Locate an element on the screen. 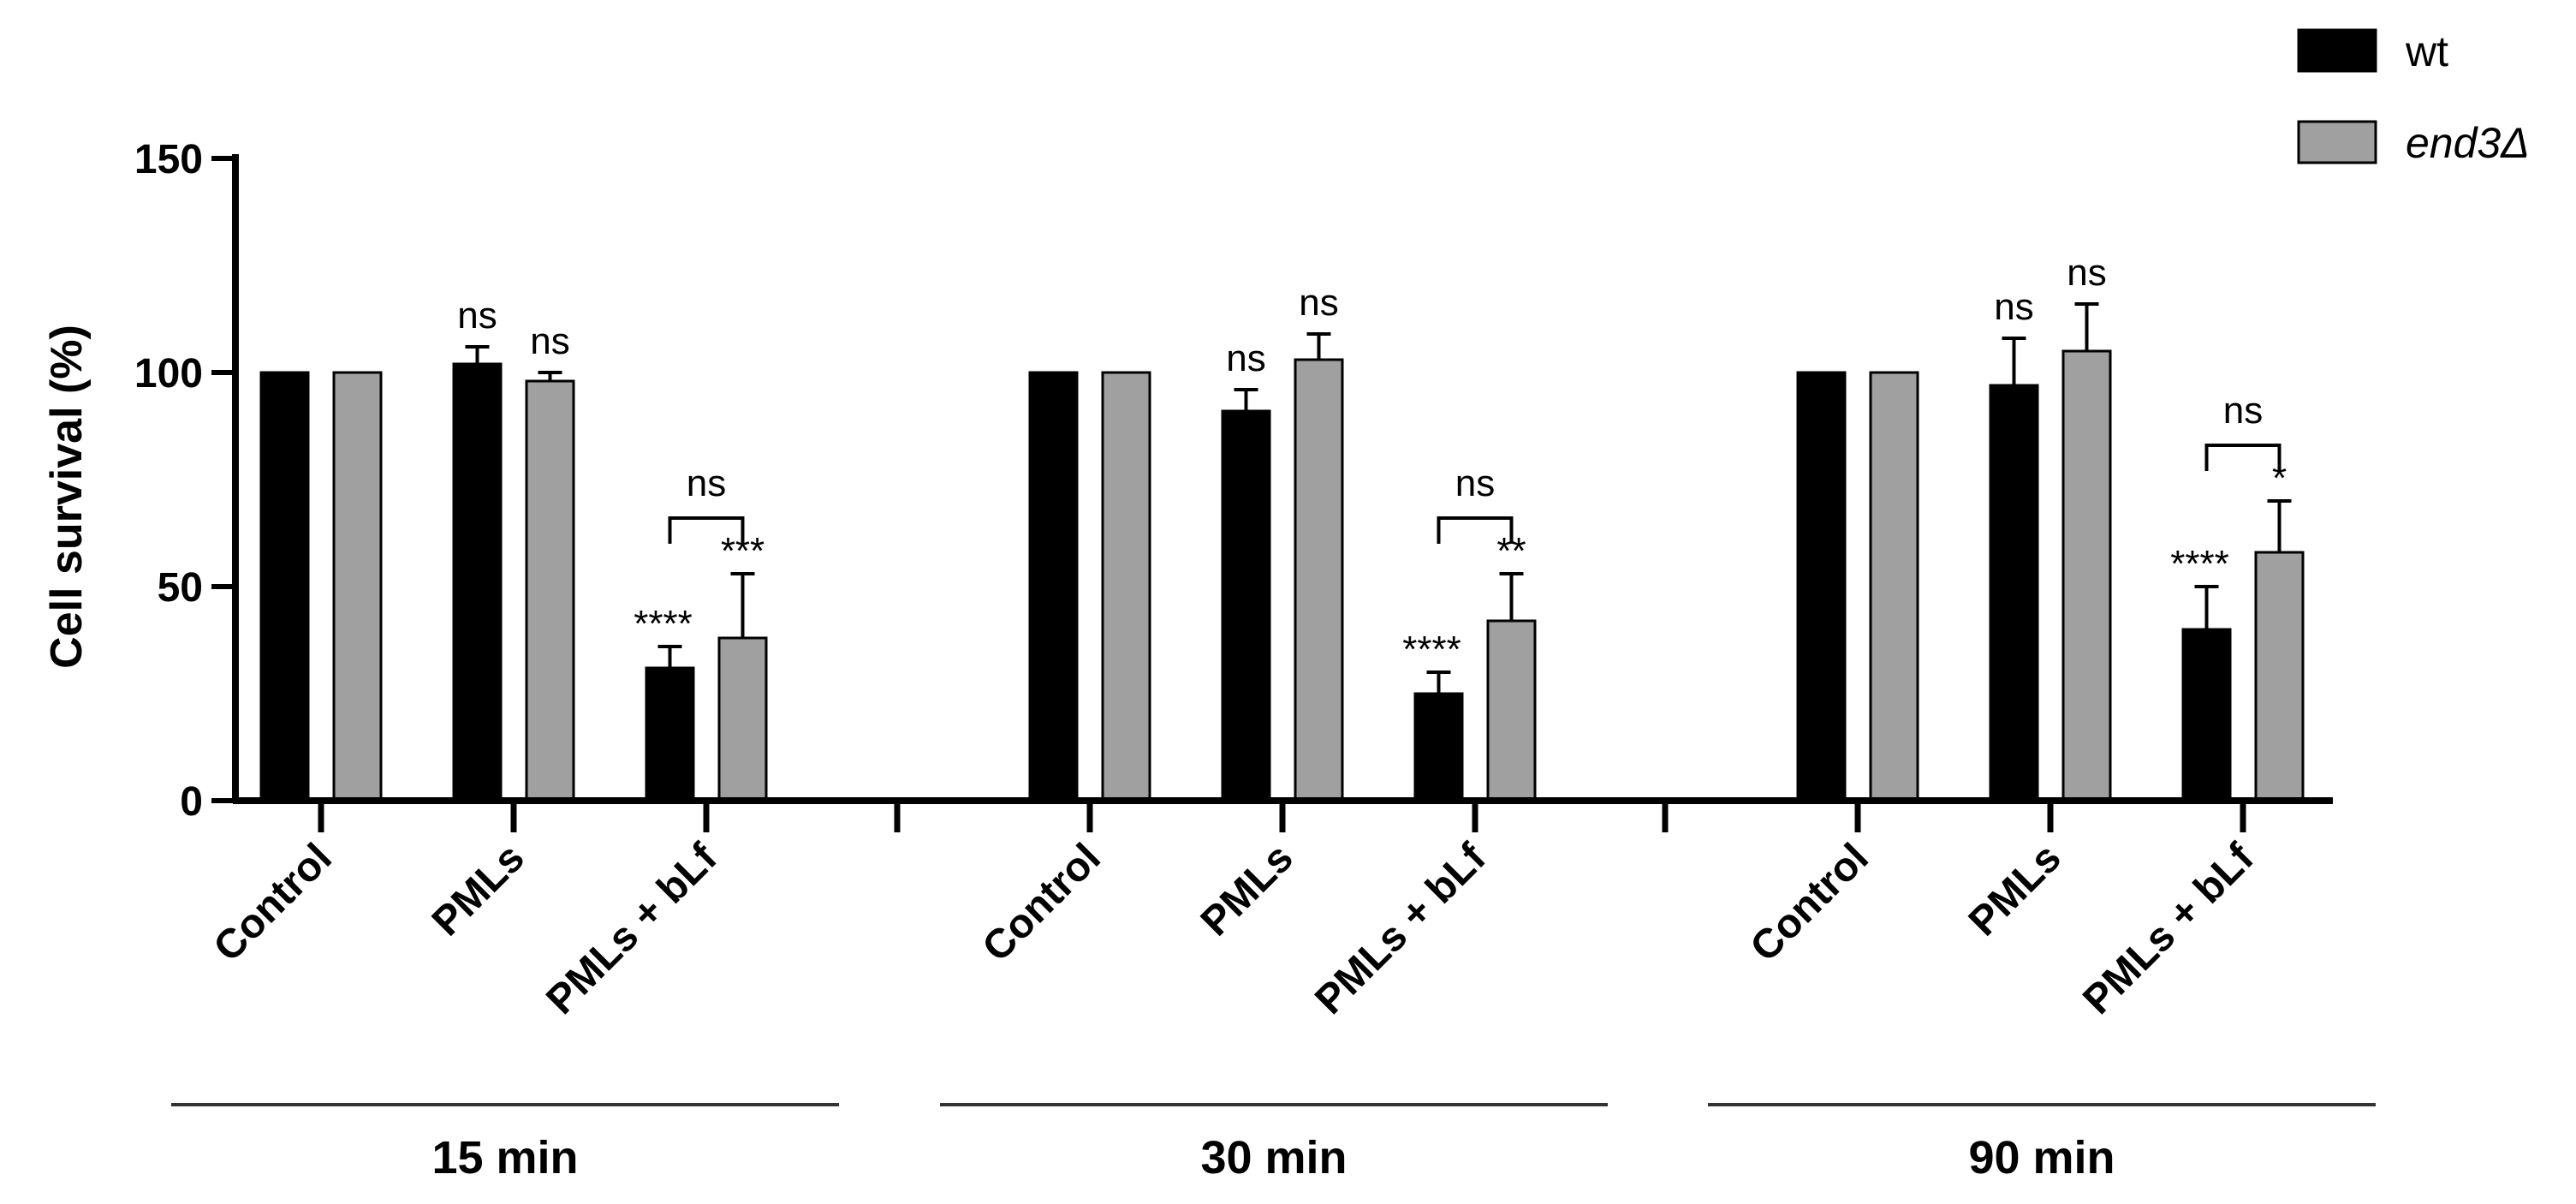  y-tick-label: 50 is located at coordinates (180, 588).